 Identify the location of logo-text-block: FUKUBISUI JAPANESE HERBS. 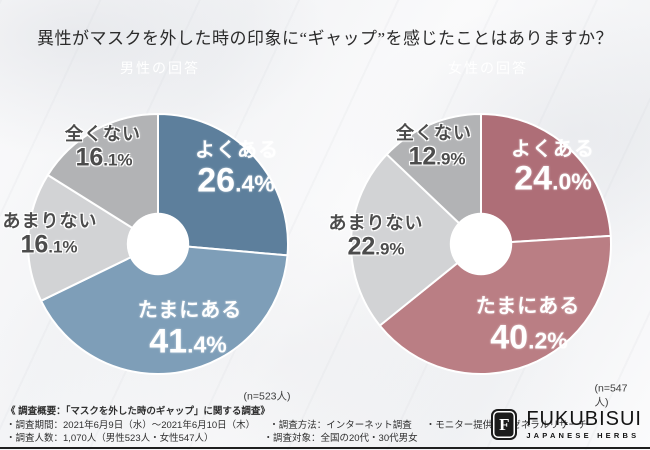
(584, 424).